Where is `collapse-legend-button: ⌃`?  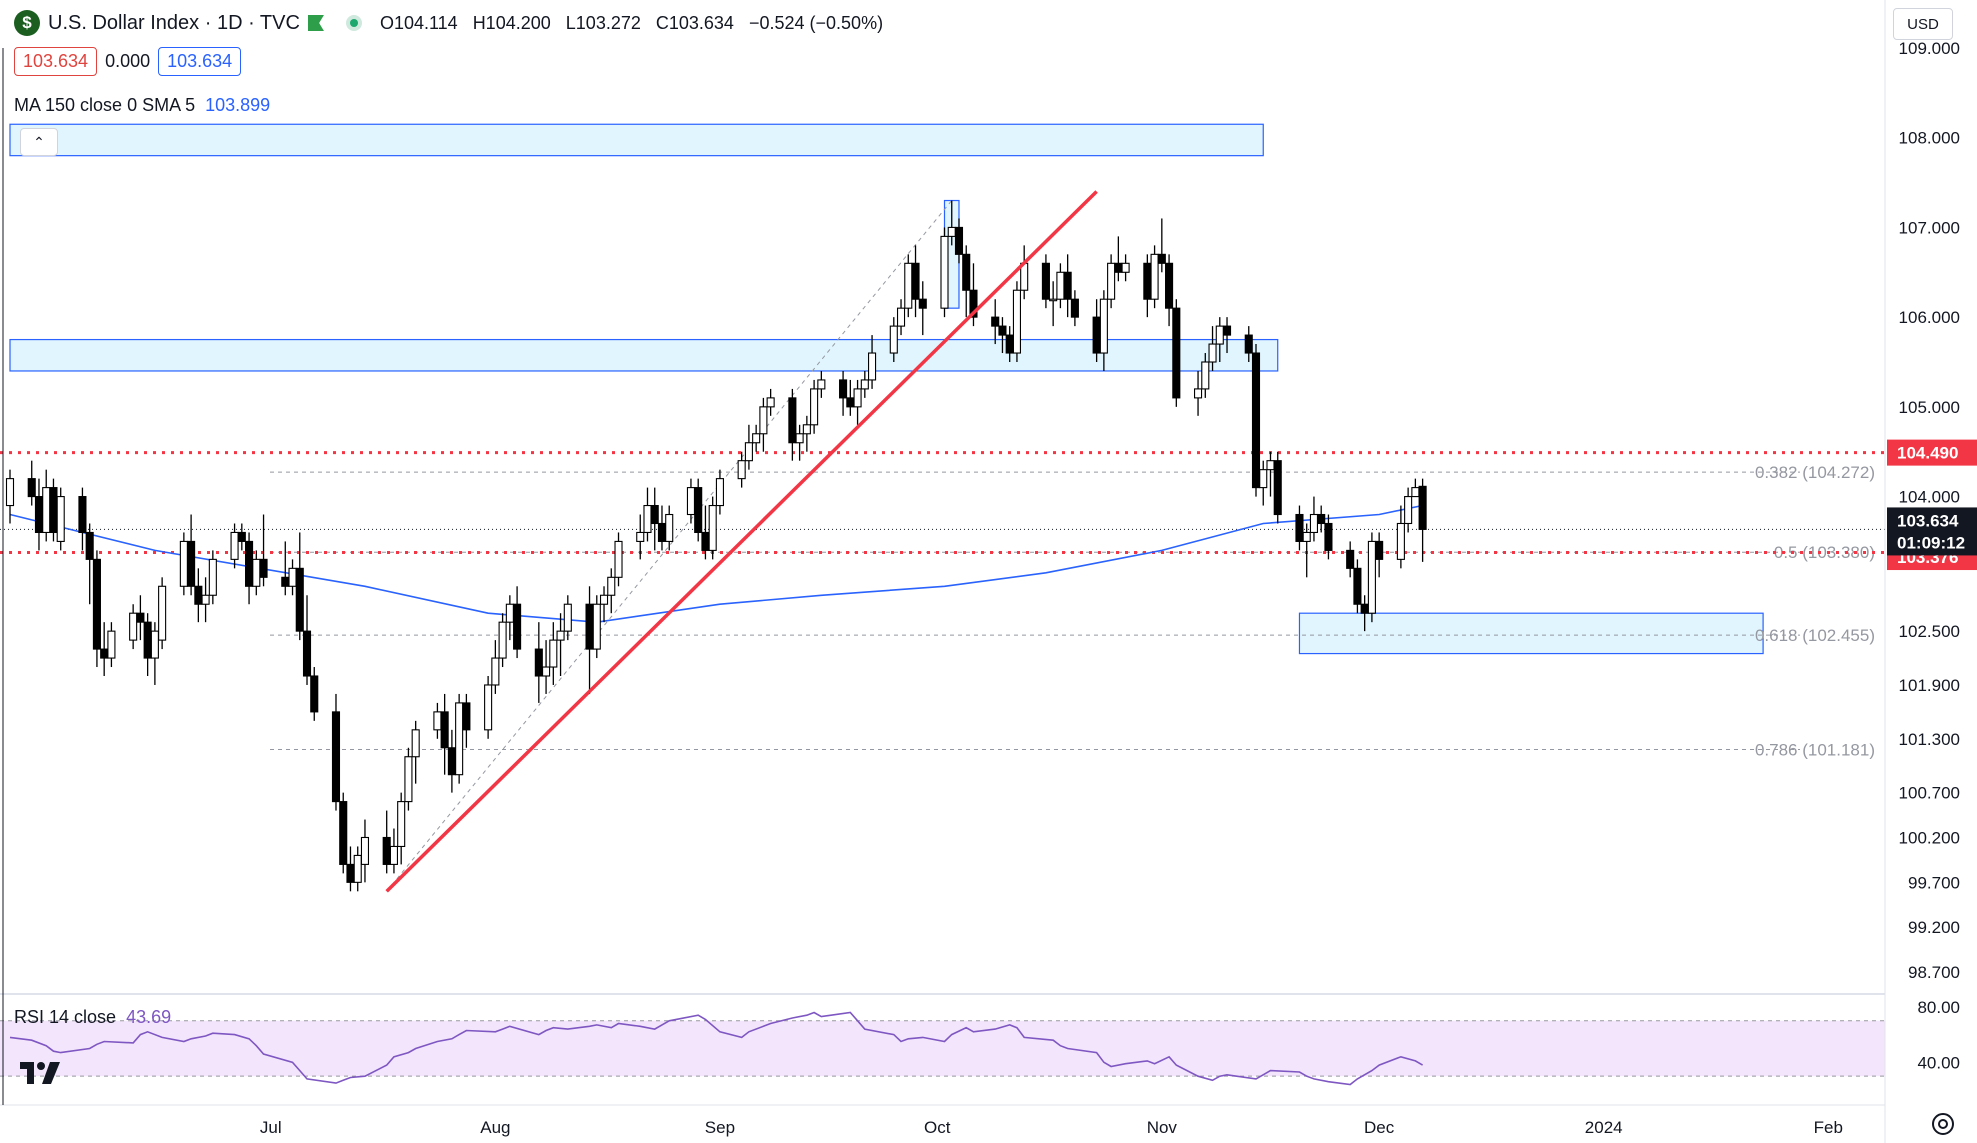 collapse-legend-button: ⌃ is located at coordinates (39, 142).